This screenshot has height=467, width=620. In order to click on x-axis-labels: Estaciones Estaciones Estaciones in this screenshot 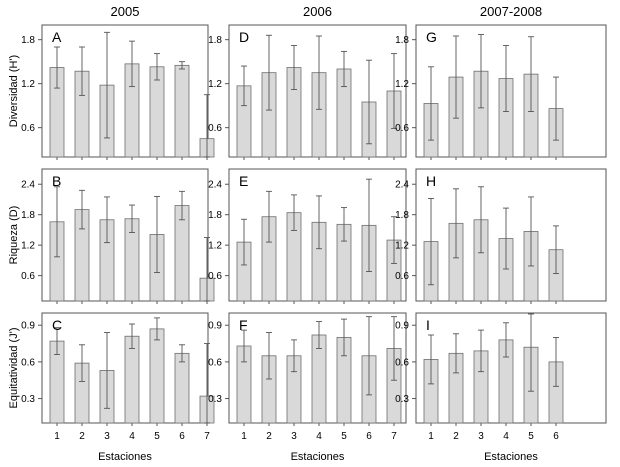, I will do `click(318, 457)`.